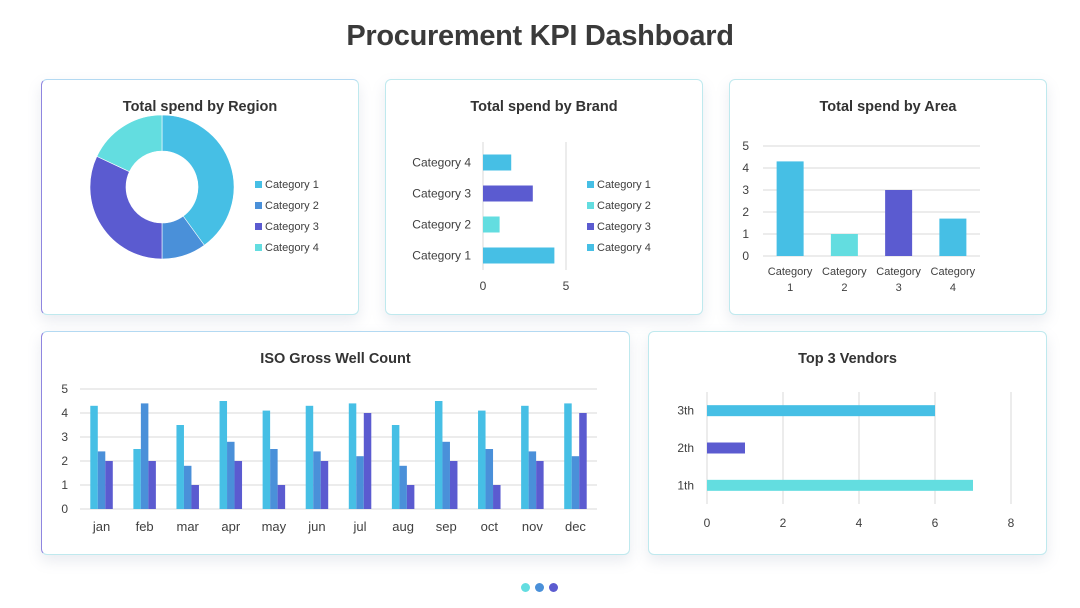 The width and height of the screenshot is (1080, 608). What do you see at coordinates (94, 457) in the screenshot?
I see `bar-jan-s1` at bounding box center [94, 457].